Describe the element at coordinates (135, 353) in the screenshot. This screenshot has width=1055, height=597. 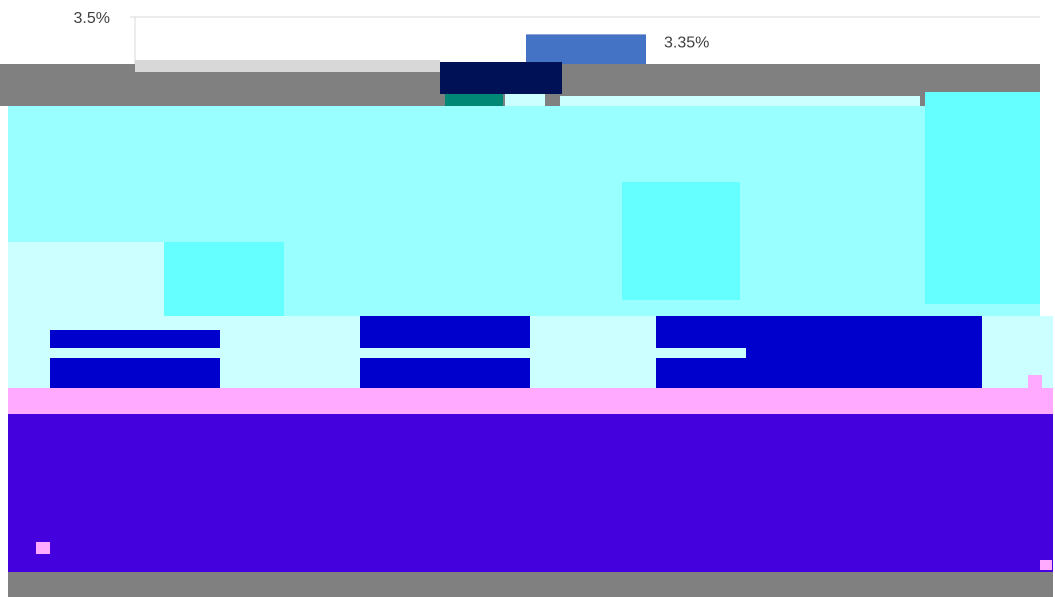
I see `glitch-blue-1-mid` at that location.